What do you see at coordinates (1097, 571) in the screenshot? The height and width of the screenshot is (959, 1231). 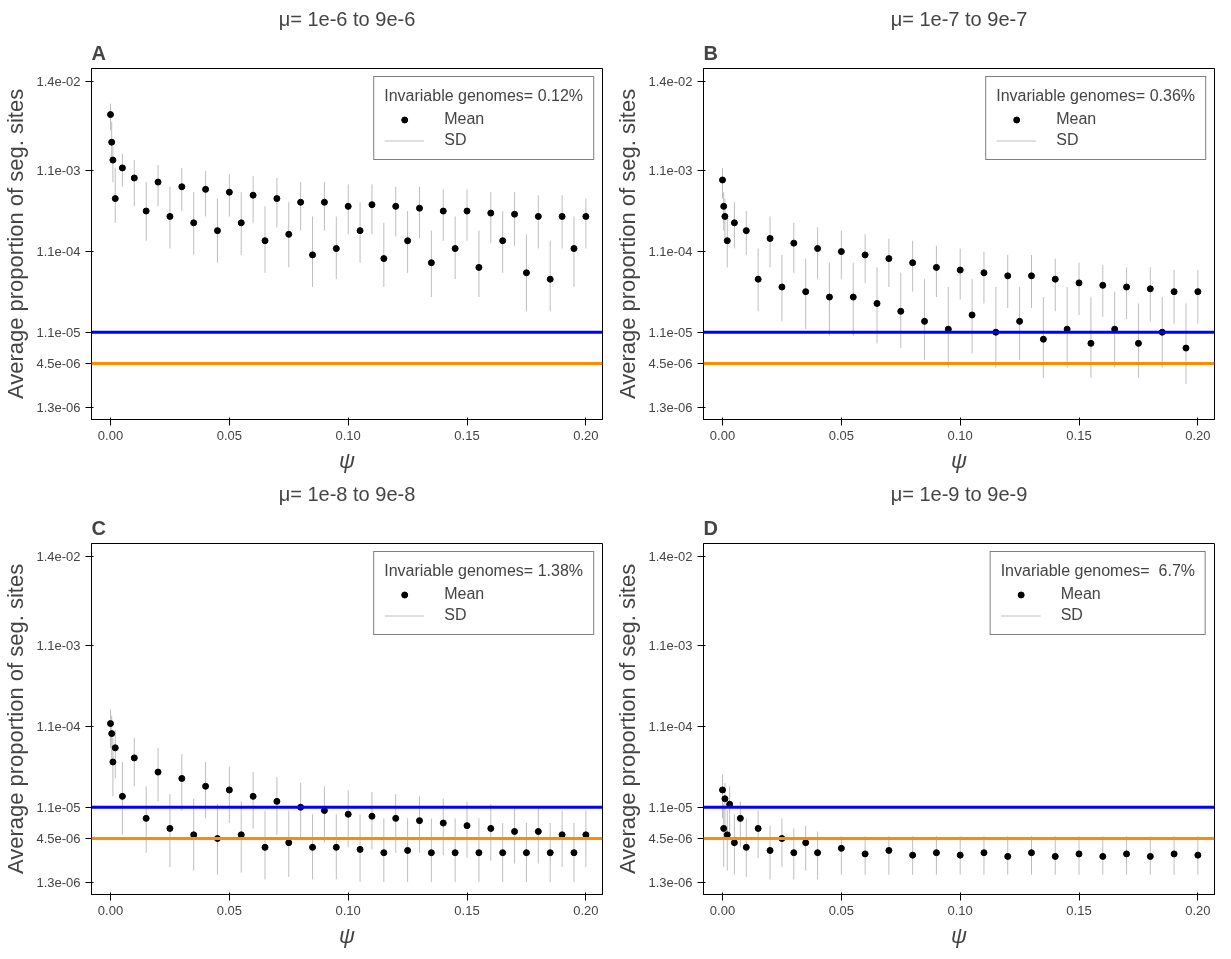 I see `legend-title: Invariable genomes= 6.7%` at bounding box center [1097, 571].